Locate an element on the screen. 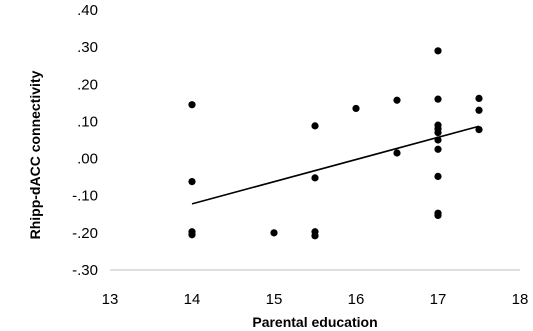 The image size is (533, 331). y-axis-tick-labels: -.30 -.20 -.10 .00 .10 .20 .30 .40 is located at coordinates (85, 140).